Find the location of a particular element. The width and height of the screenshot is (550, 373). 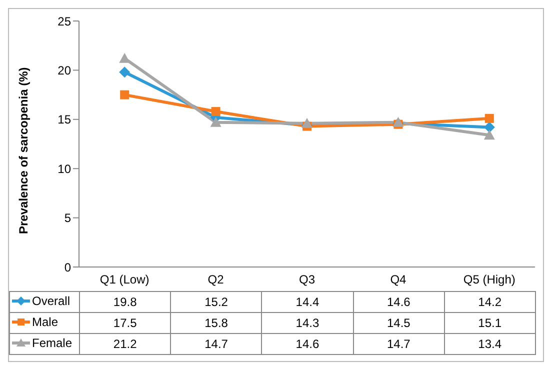

legend-label: Overall is located at coordinates (51, 301).